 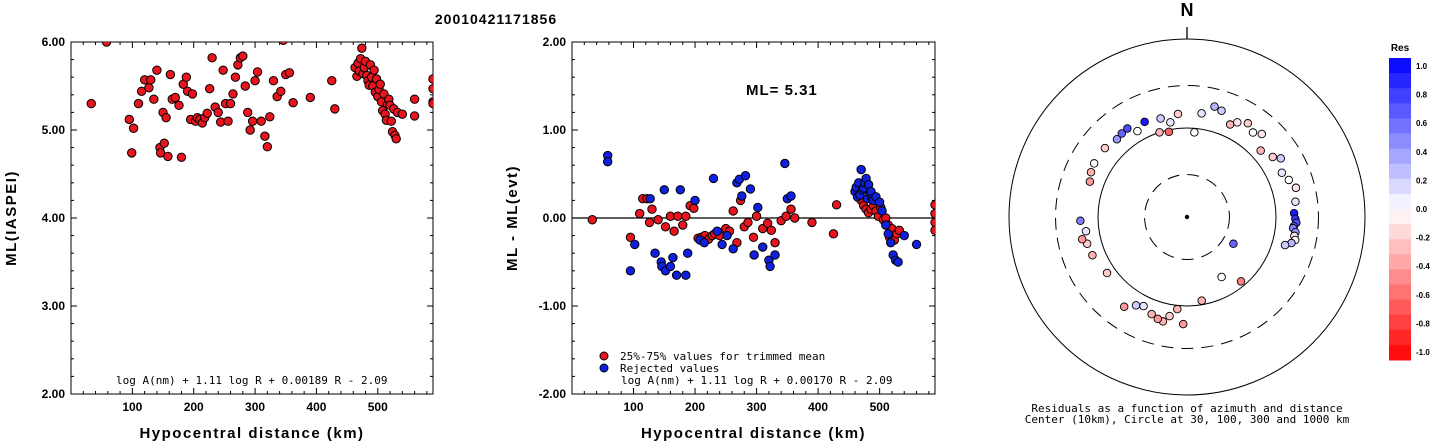 I want to click on x-tick-label: 500, so click(x=378, y=407).